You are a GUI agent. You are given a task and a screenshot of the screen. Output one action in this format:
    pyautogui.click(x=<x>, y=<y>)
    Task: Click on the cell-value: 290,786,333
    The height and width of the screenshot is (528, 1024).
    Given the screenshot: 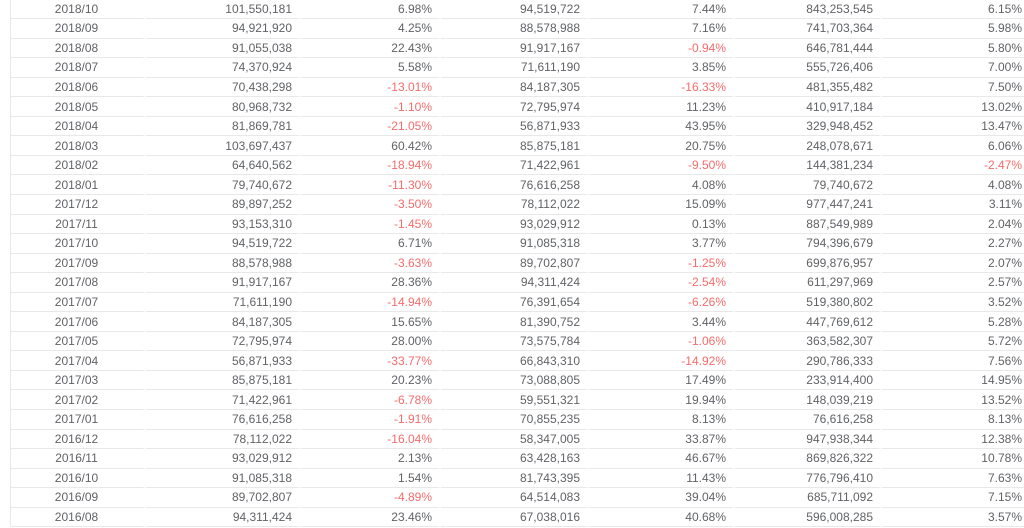 What is the action you would take?
    pyautogui.click(x=808, y=361)
    